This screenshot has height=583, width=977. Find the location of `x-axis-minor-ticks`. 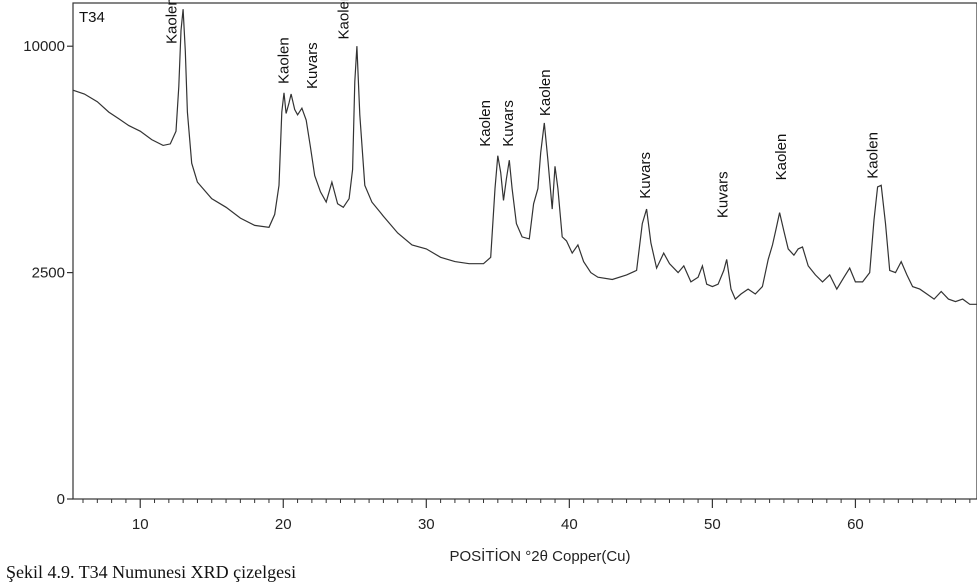

x-axis-minor-ticks is located at coordinates (526, 501).